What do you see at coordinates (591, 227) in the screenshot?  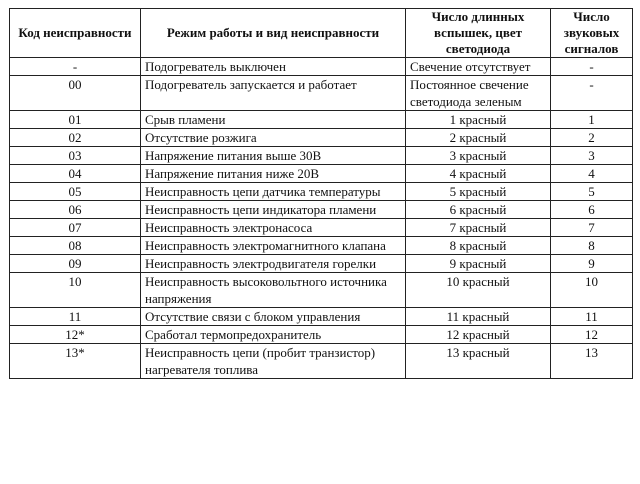 I see `table-cell: 7` at bounding box center [591, 227].